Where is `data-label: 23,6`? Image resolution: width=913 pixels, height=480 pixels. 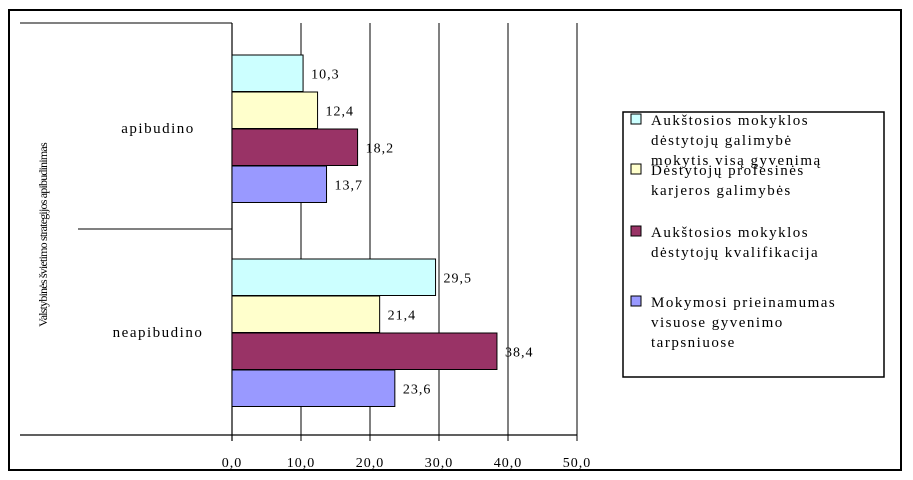 data-label: 23,6 is located at coordinates (417, 389).